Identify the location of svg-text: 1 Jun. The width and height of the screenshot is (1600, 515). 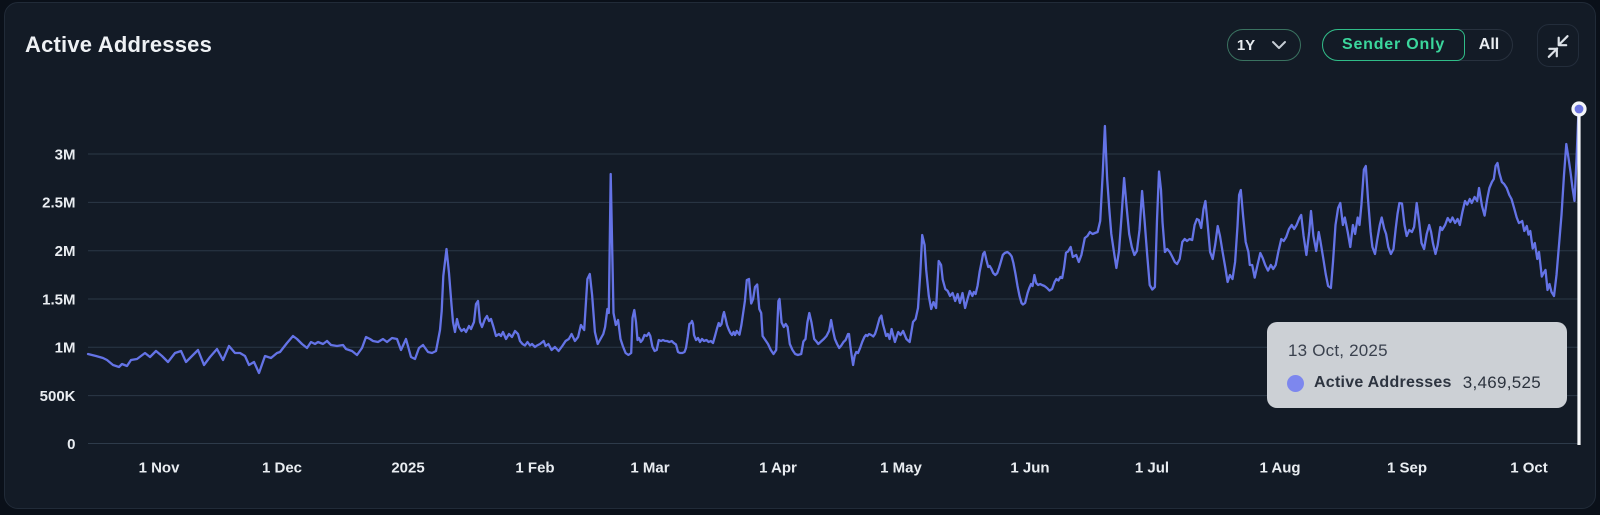
(1029, 467).